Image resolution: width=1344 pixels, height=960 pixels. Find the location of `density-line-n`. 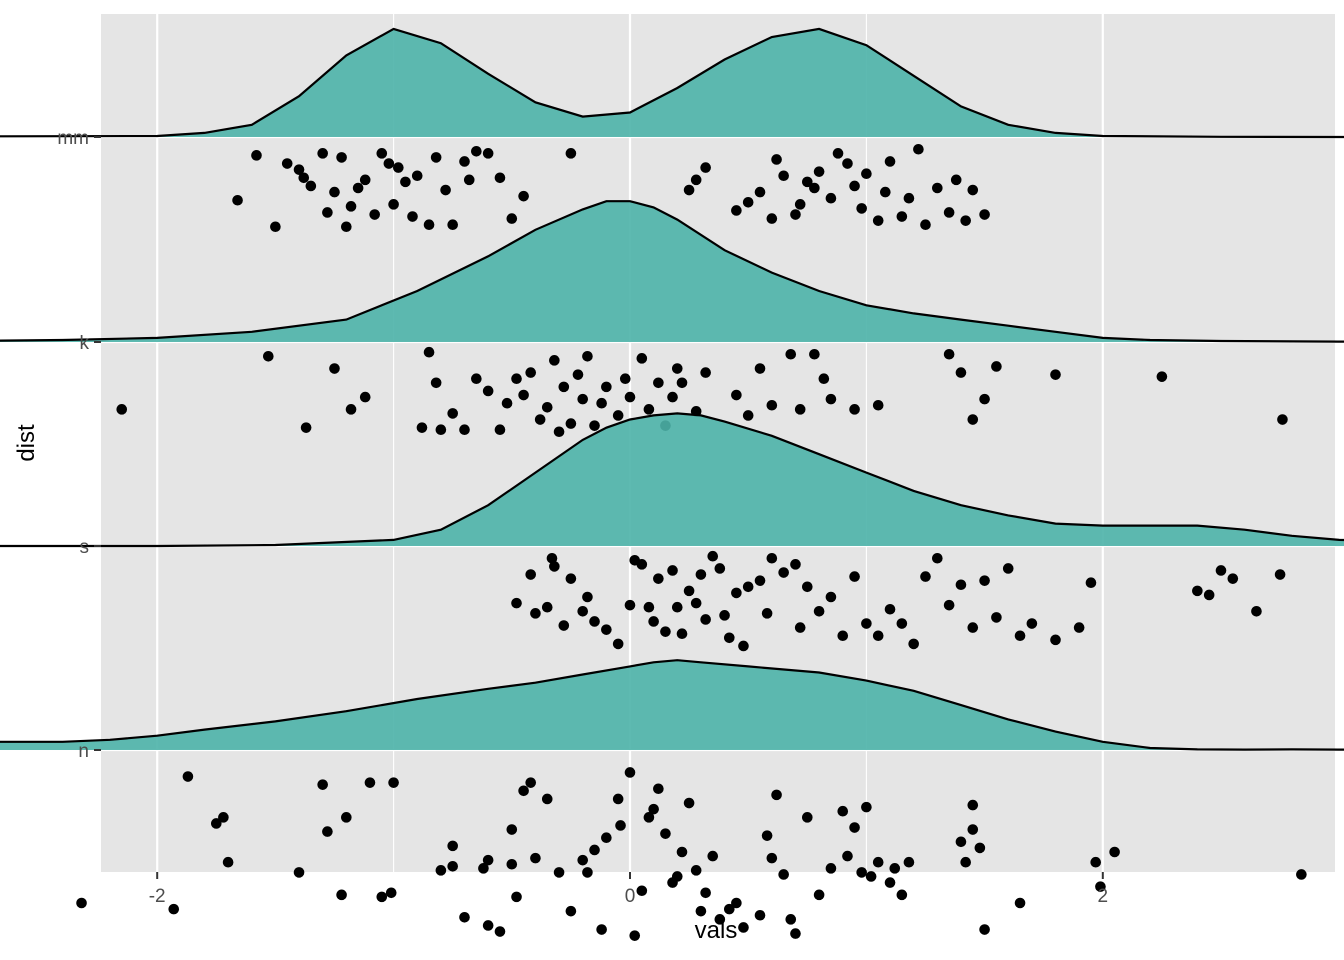

density-line-n is located at coordinates (672, 705).